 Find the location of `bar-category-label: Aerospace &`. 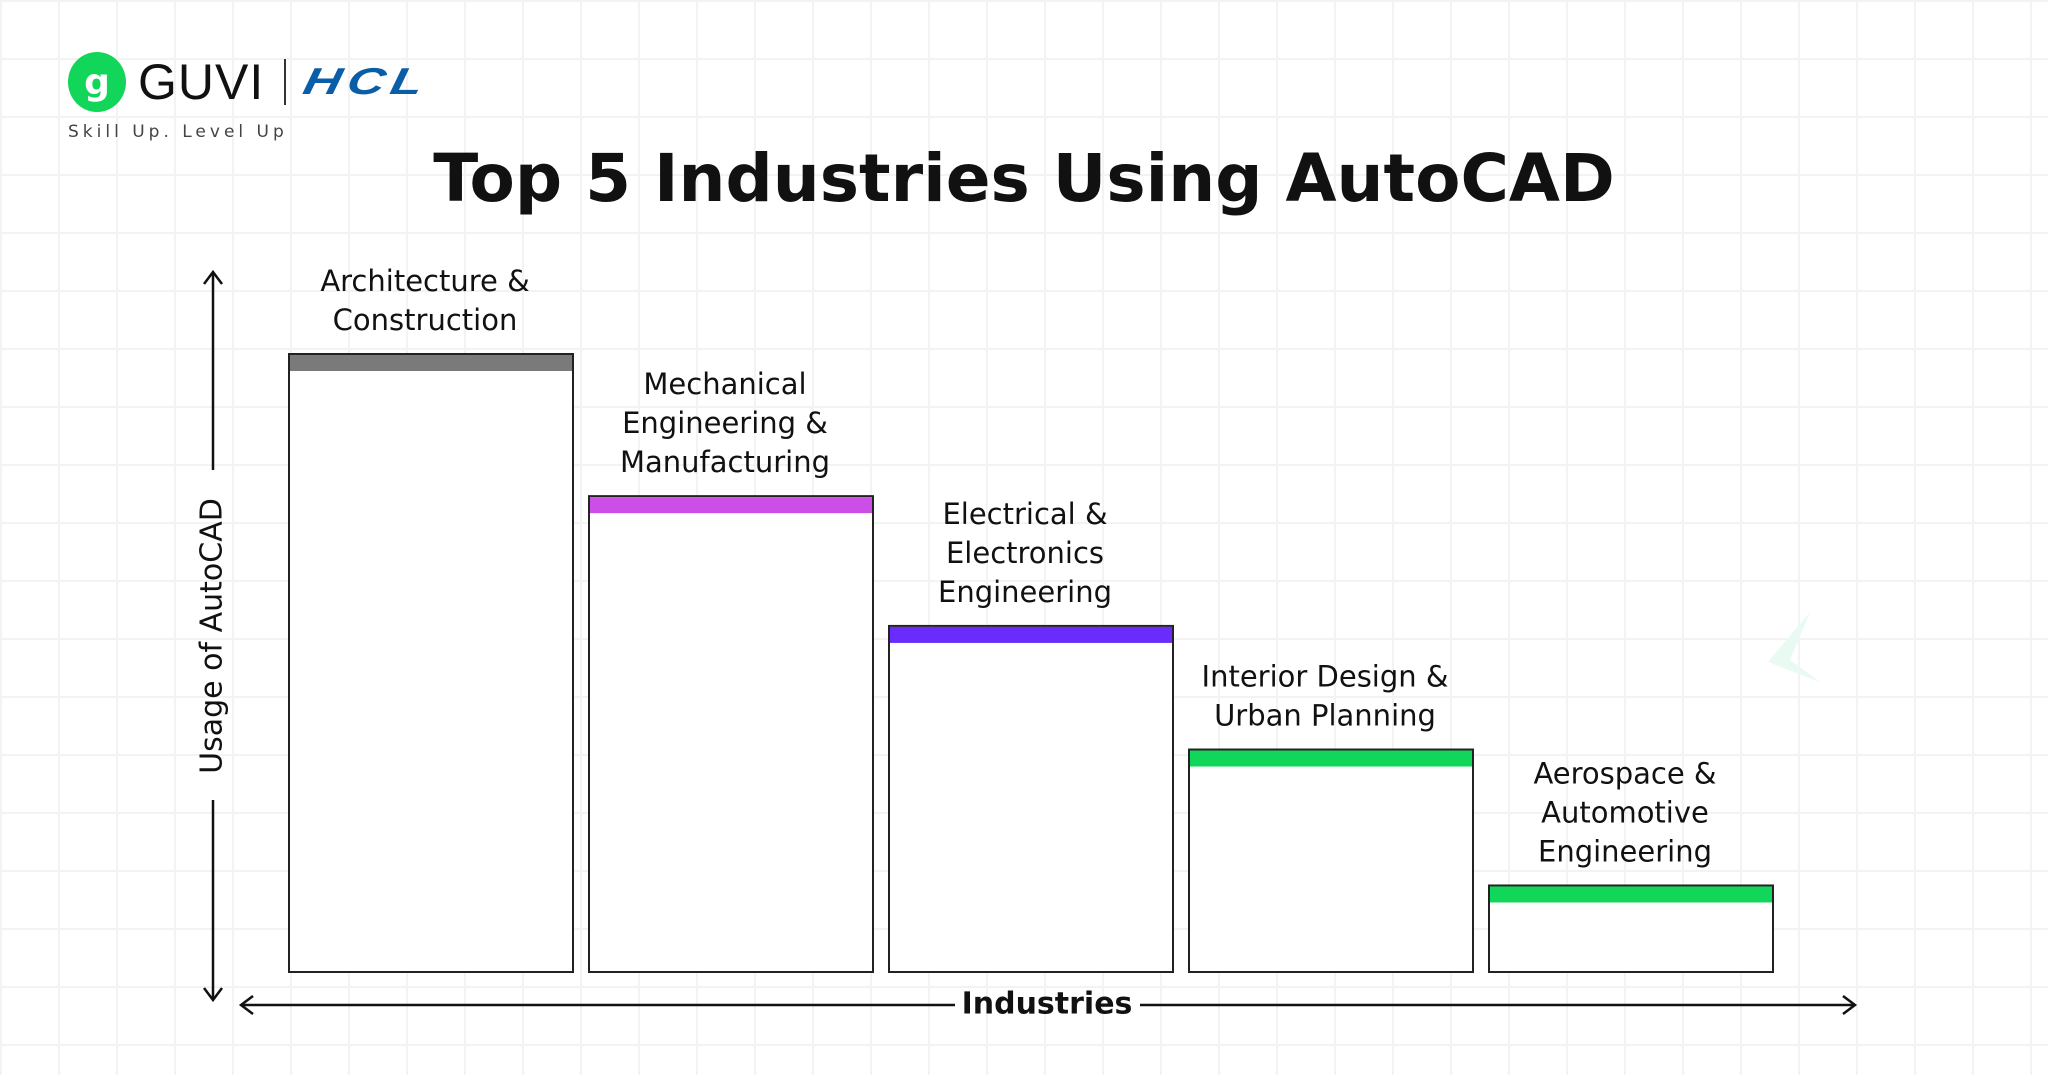

bar-category-label: Aerospace & is located at coordinates (1624, 773).